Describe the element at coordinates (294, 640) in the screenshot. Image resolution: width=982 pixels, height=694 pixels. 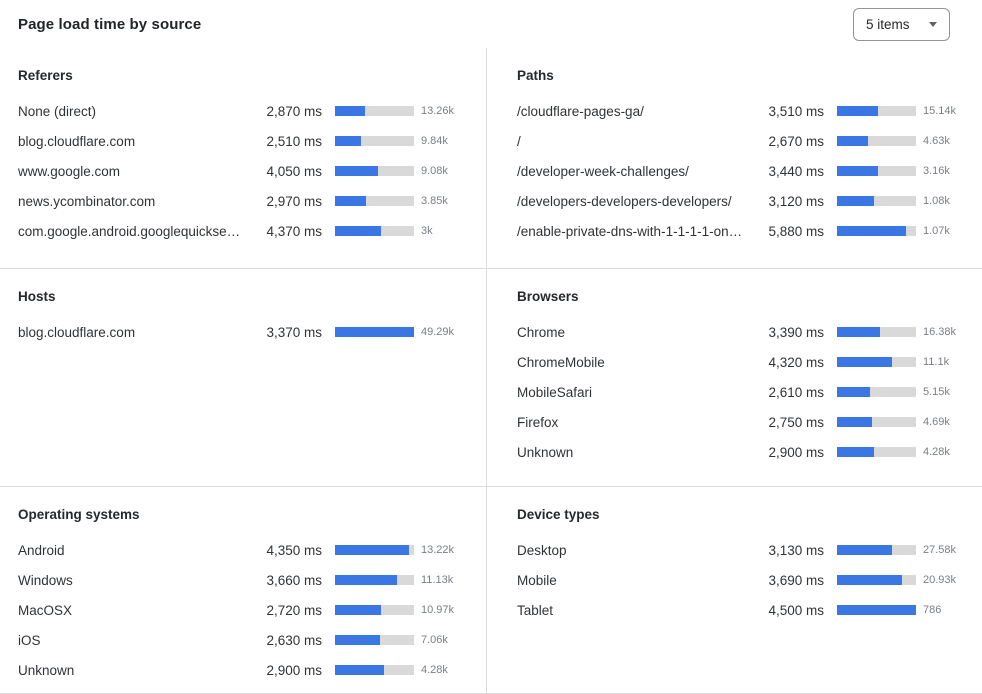
I see `row-load-time: 2,630 ms` at that location.